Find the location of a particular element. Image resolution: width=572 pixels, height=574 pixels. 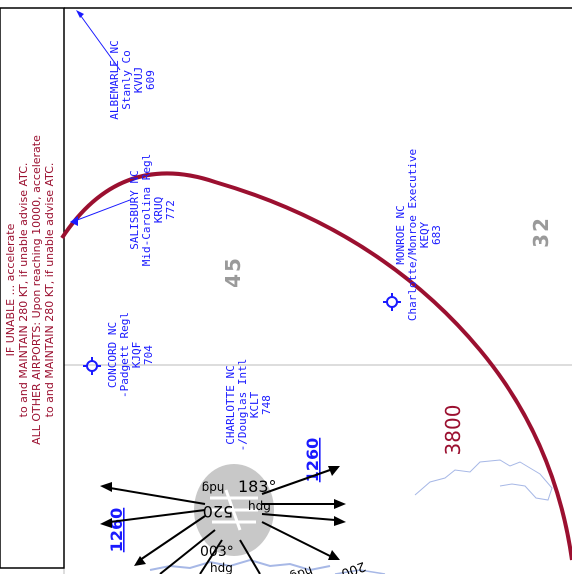

airport-symbol-monroe is located at coordinates (392, 302).